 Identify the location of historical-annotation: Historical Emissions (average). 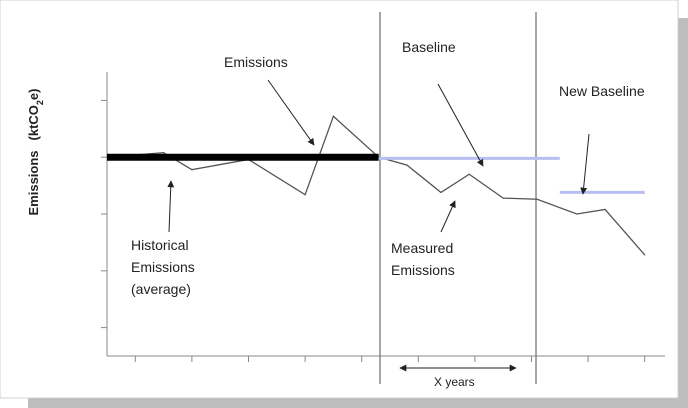
(165, 267).